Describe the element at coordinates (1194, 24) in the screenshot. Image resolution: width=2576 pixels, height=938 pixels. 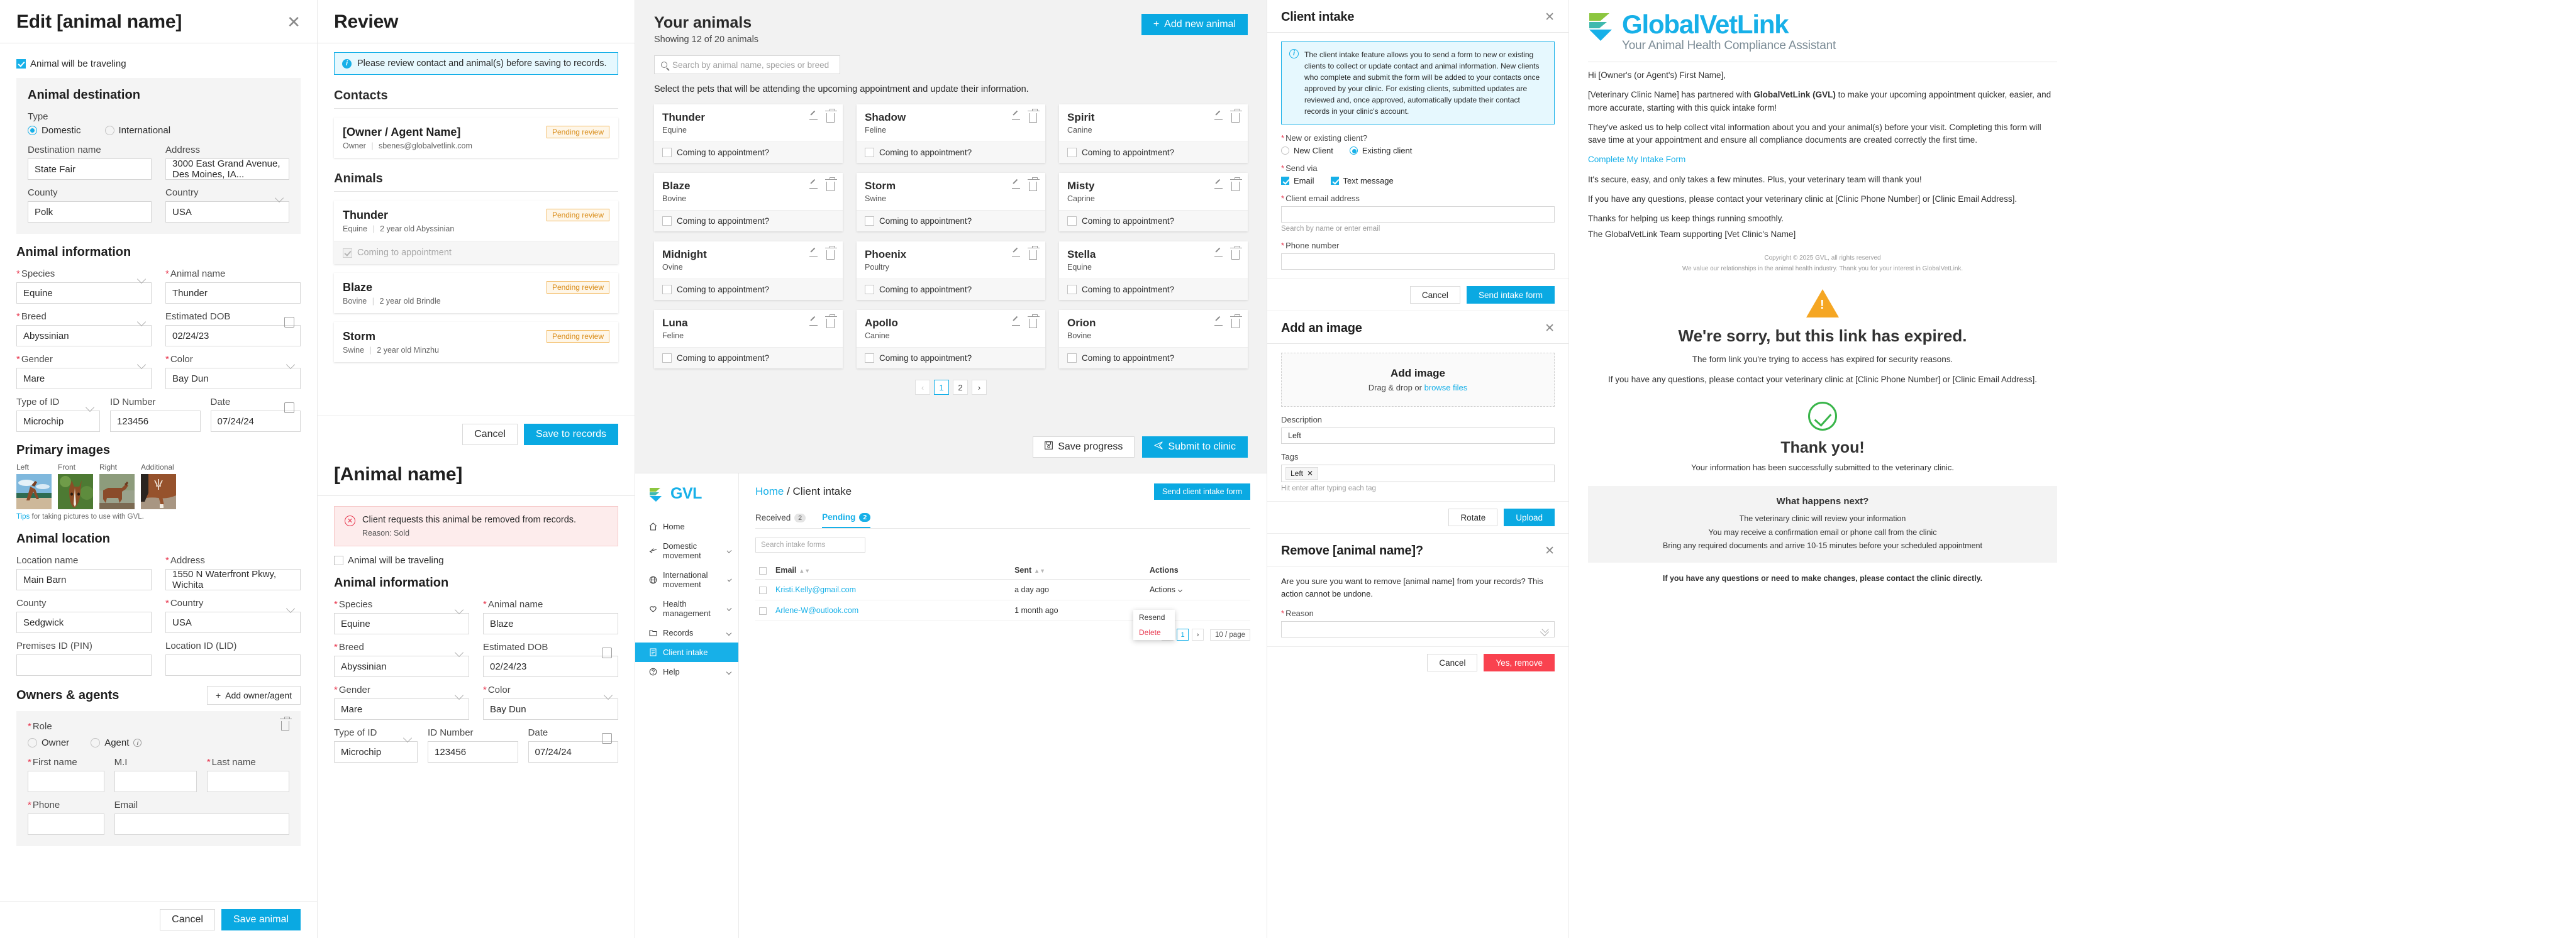
I see `add-new-animal-button: + Add new animal` at that location.